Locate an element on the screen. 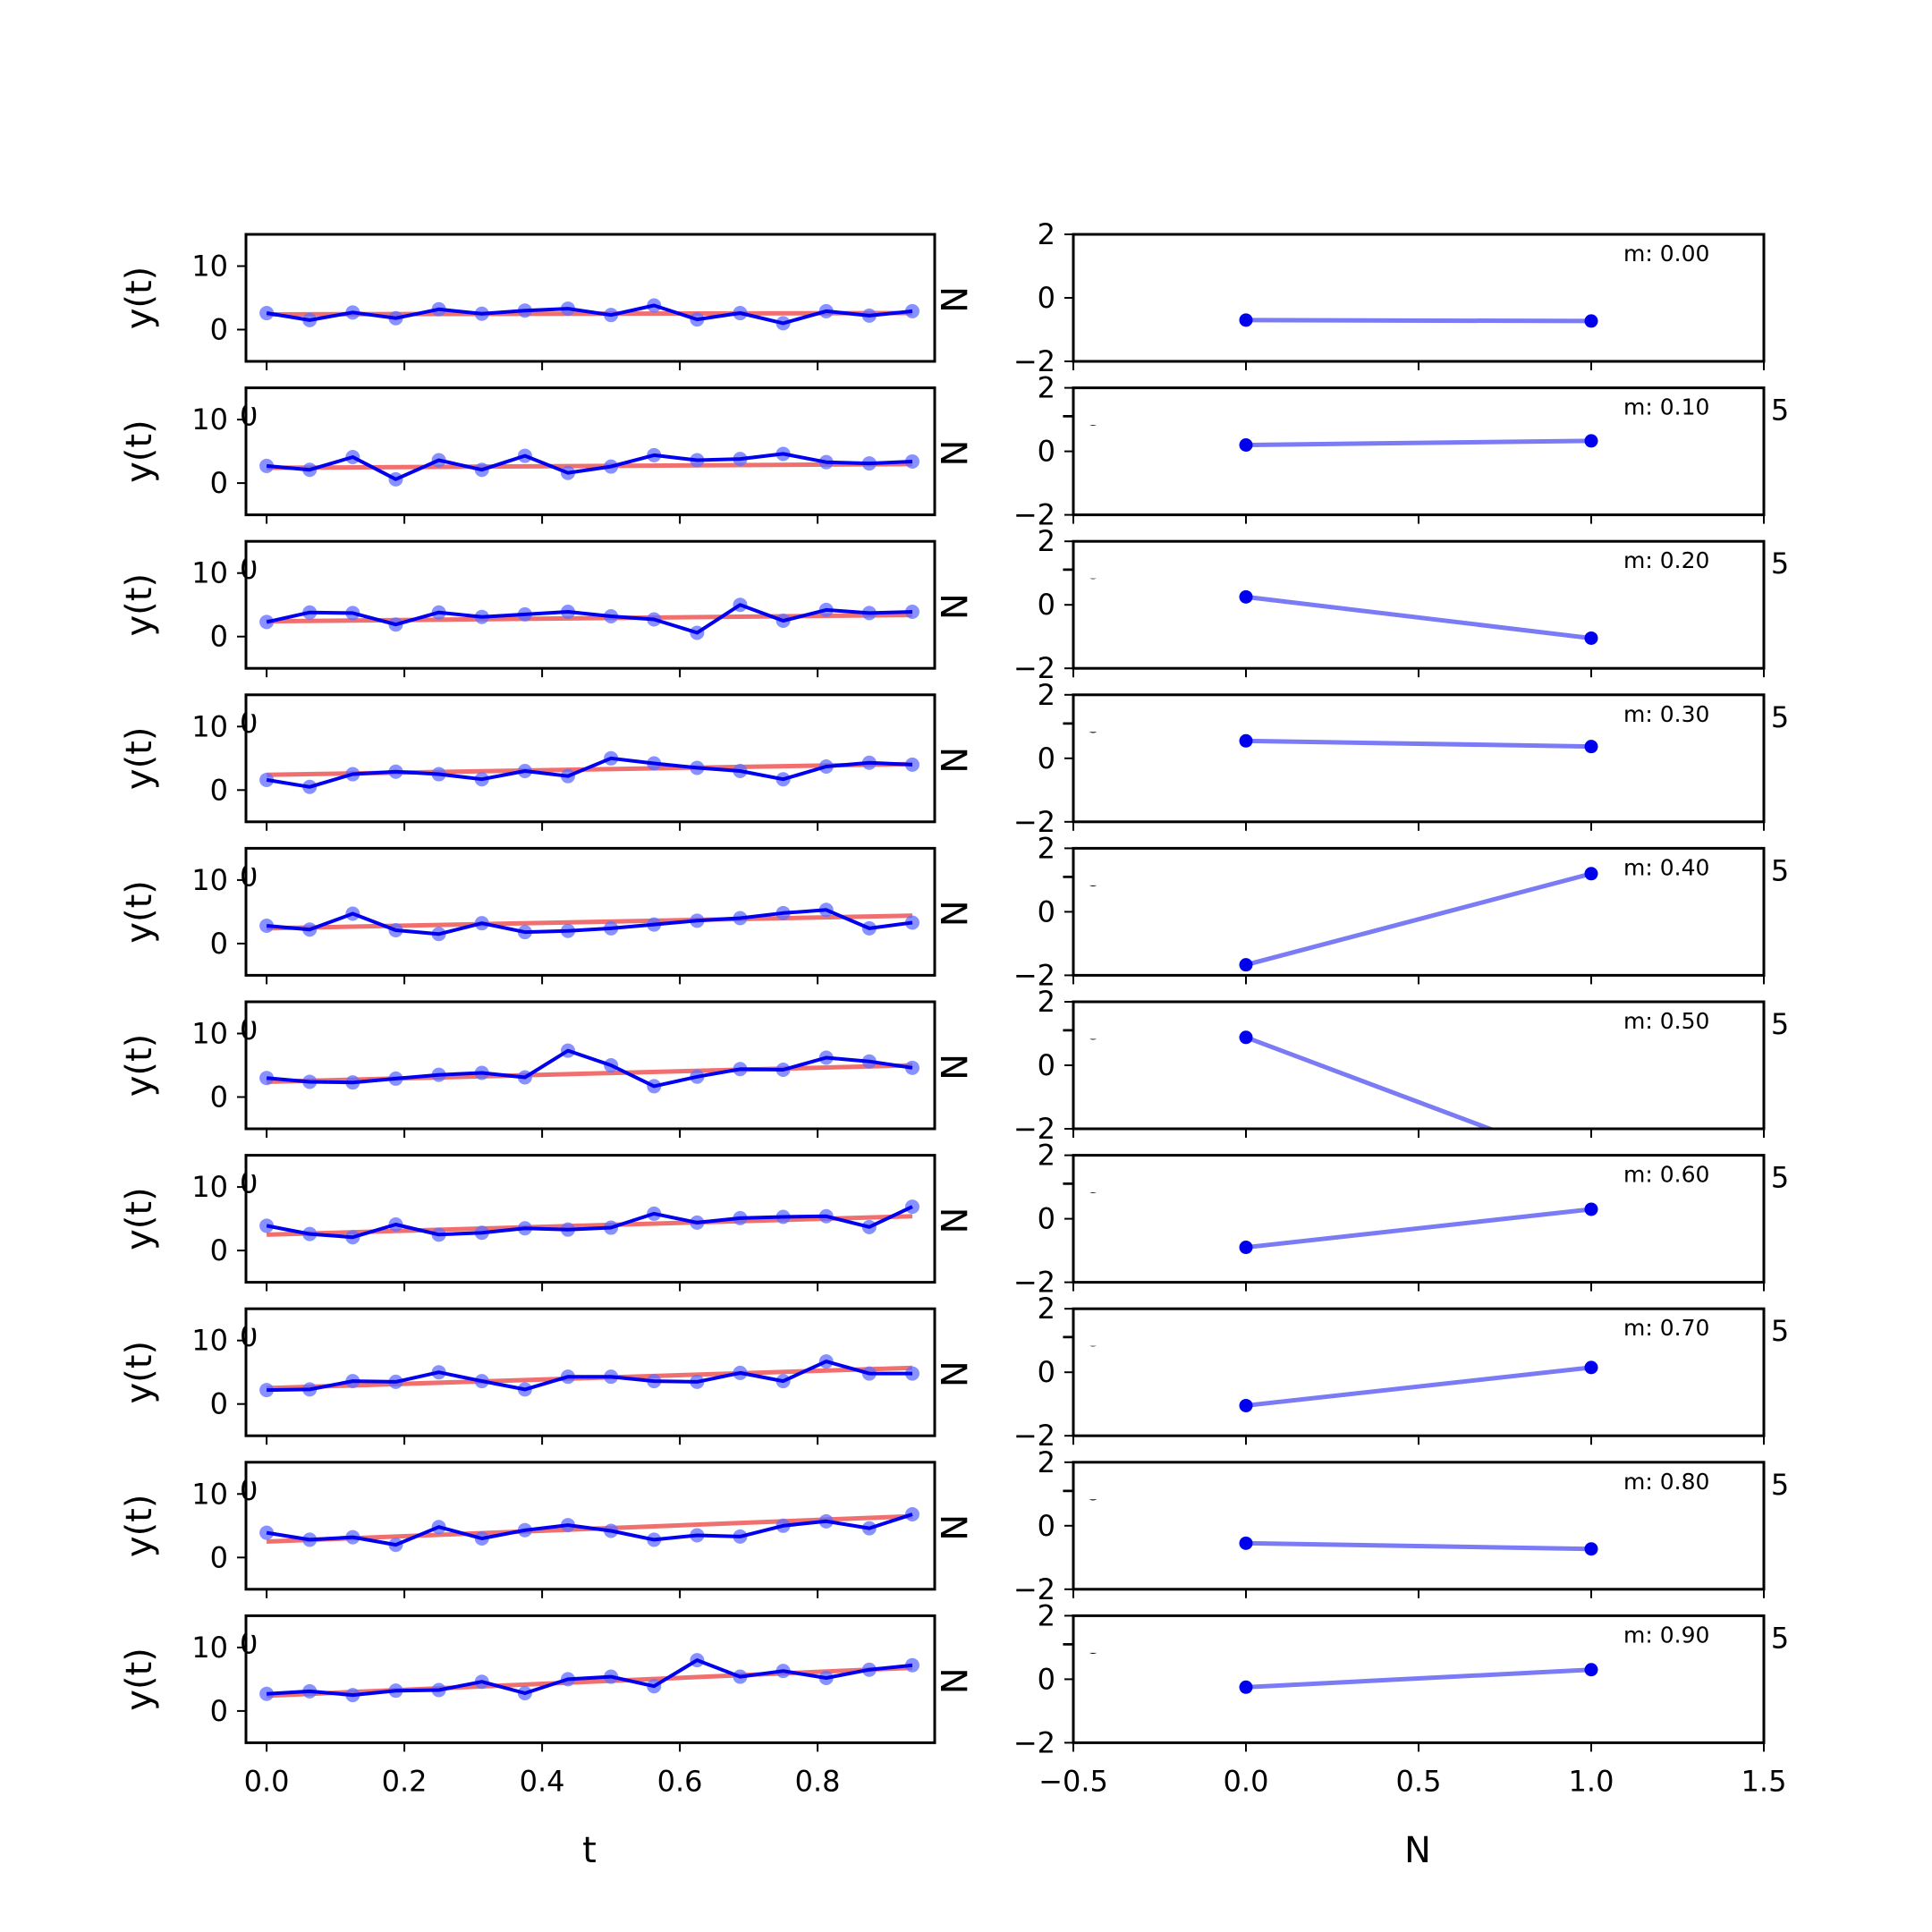 Image resolution: width=1932 pixels, height=1932 pixels. m-annotation: m: 0.70 is located at coordinates (1666, 1328).